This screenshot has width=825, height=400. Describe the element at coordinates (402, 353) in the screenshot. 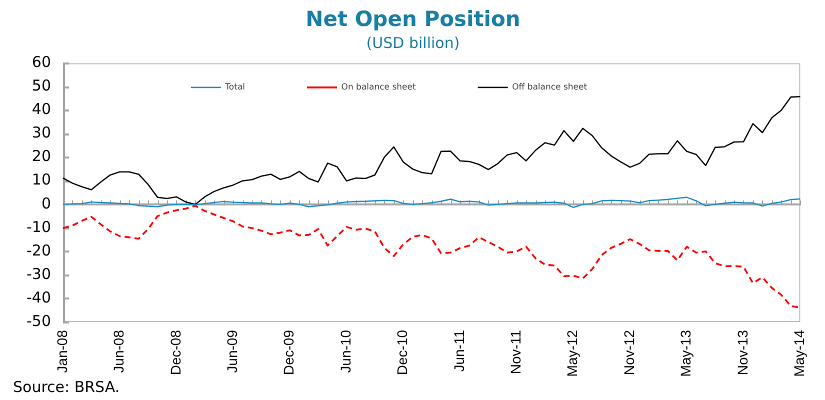

I see `x-tick-label: Dec-10` at that location.